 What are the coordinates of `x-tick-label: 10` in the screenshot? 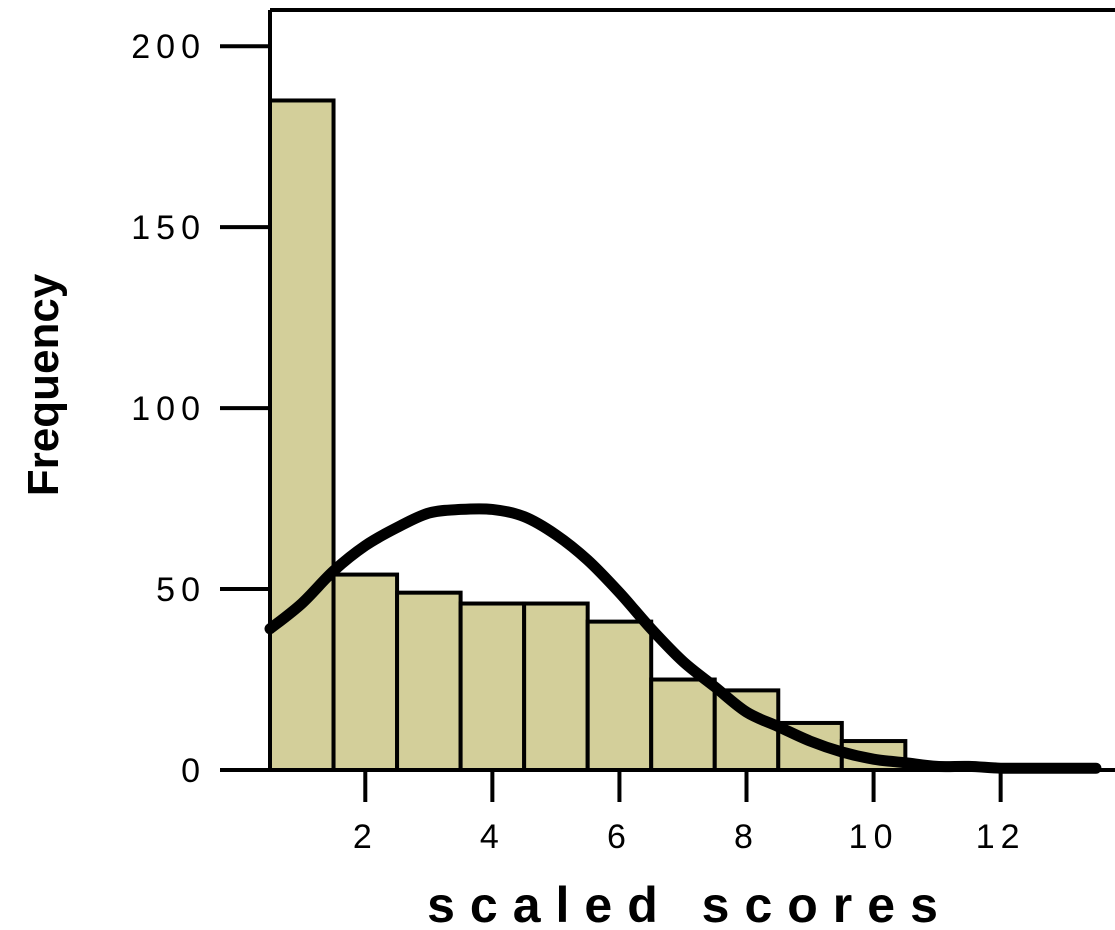 It's located at (874, 837).